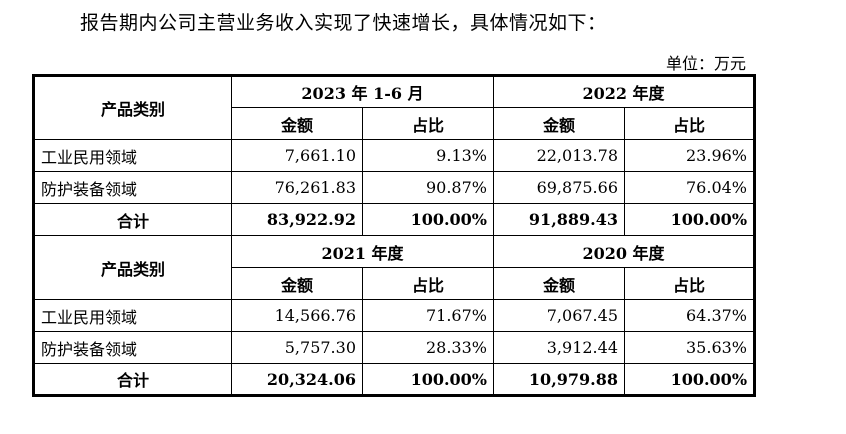  Describe the element at coordinates (559, 347) in the screenshot. I see `amount-cell: 3,912.44` at that location.